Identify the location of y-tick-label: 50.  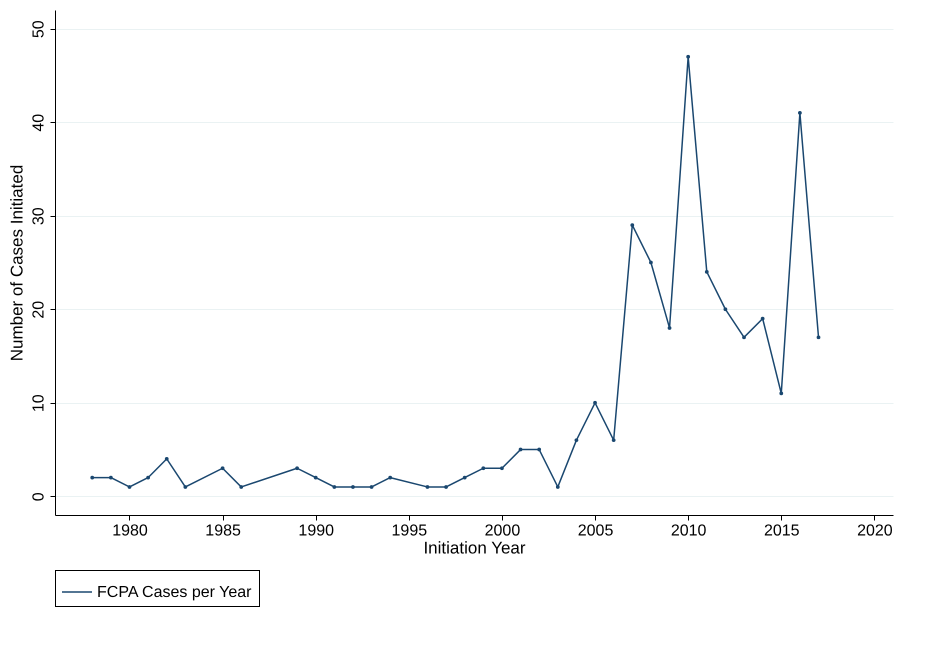
(39, 29).